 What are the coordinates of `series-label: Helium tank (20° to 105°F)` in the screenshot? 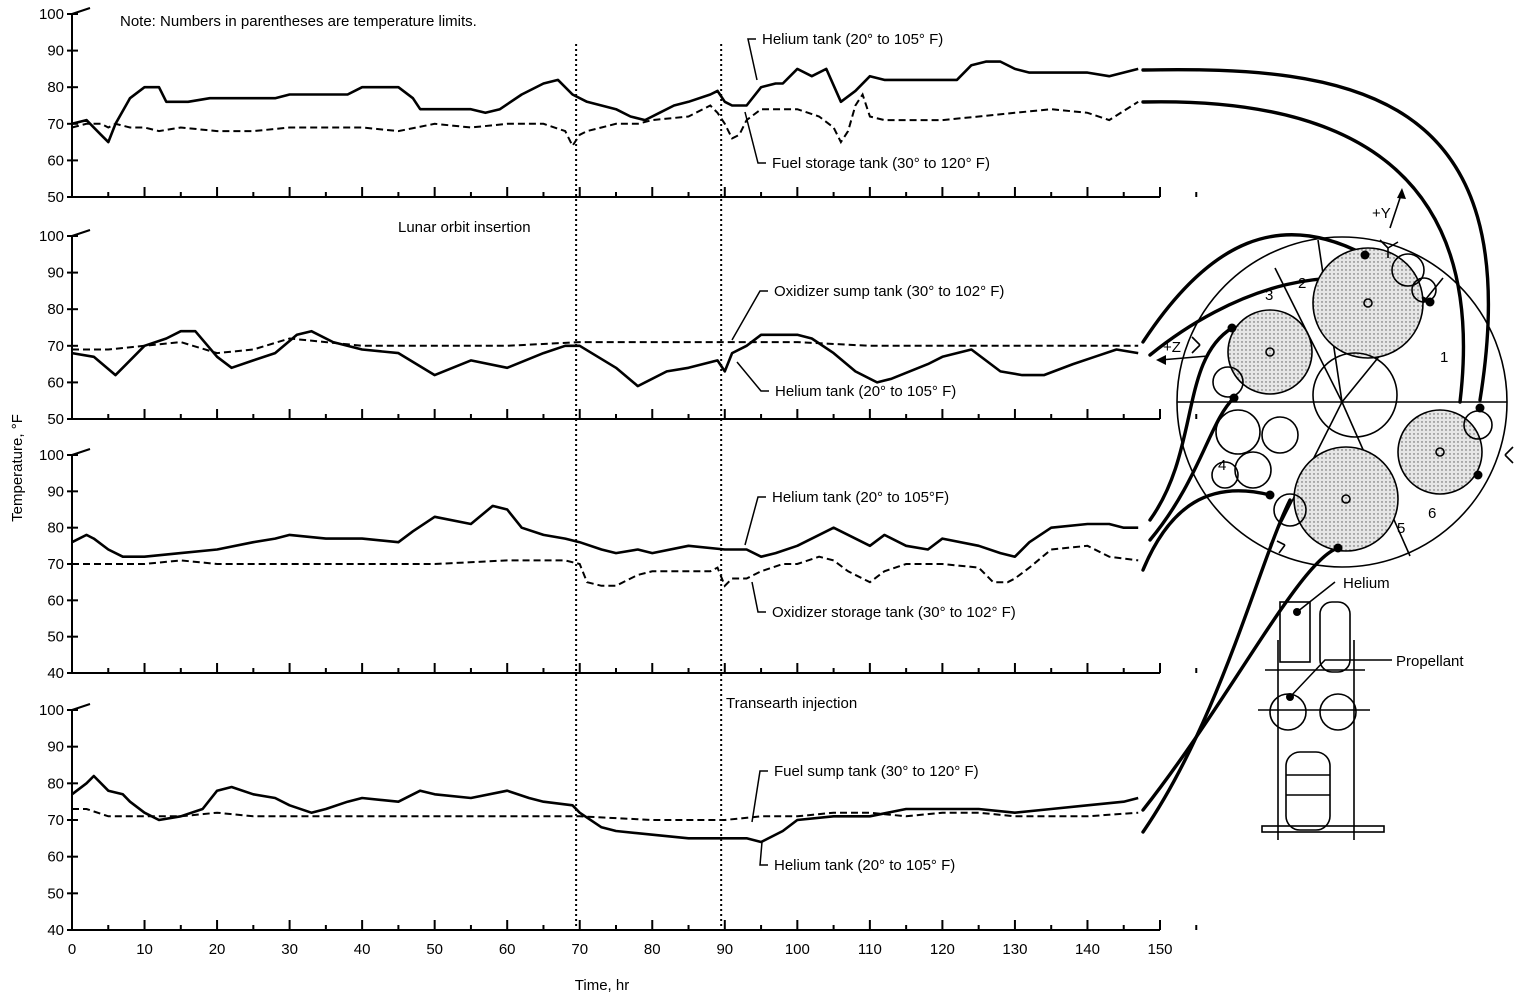 It's located at (860, 497).